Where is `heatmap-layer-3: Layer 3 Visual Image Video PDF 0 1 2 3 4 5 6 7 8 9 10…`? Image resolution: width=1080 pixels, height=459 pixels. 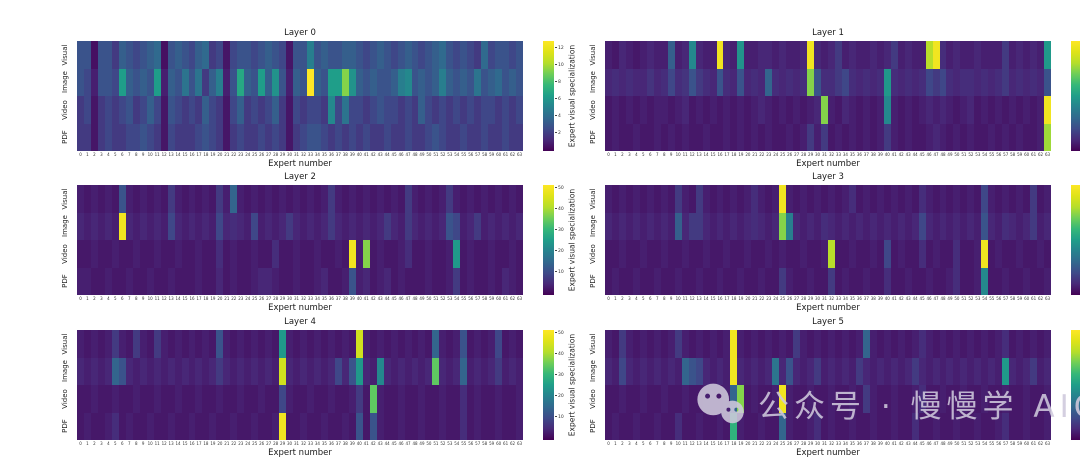
heatmap-layer-3: Layer 3 Visual Image Video PDF 0 1 2 3 4 5 6 7 8 9 10… is located at coordinates (829, 245).